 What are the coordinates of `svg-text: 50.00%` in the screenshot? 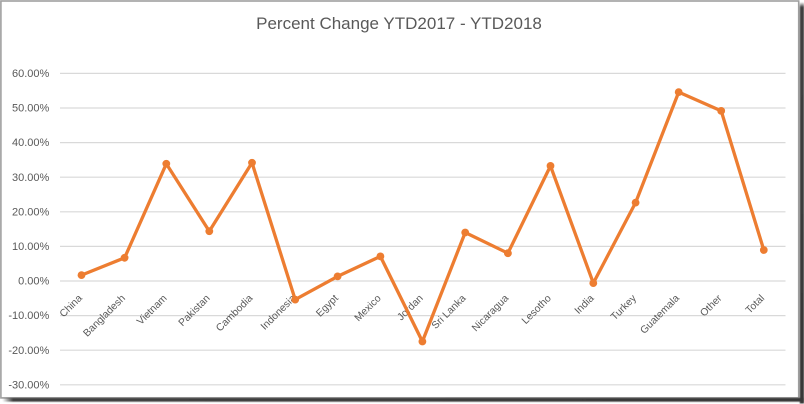 It's located at (31, 109).